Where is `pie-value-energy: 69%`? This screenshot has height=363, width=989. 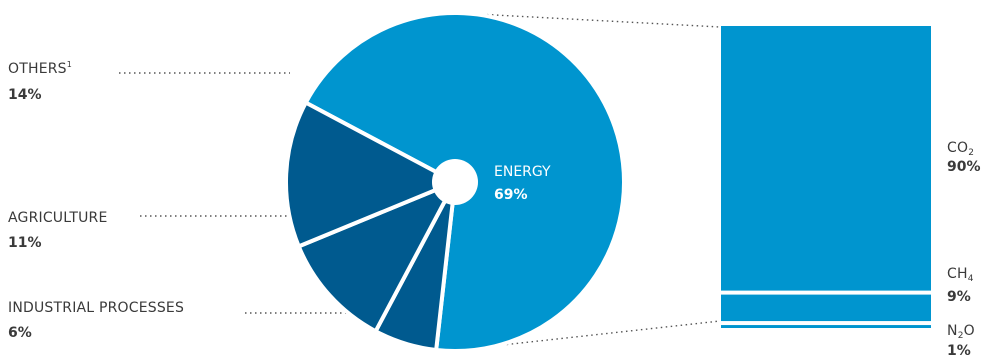
pie-value-energy: 69% is located at coordinates (511, 195).